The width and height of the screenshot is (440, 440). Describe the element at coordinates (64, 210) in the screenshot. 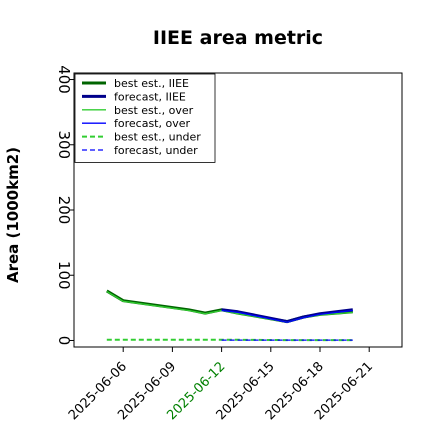

I see `y-tick-label: 200` at that location.